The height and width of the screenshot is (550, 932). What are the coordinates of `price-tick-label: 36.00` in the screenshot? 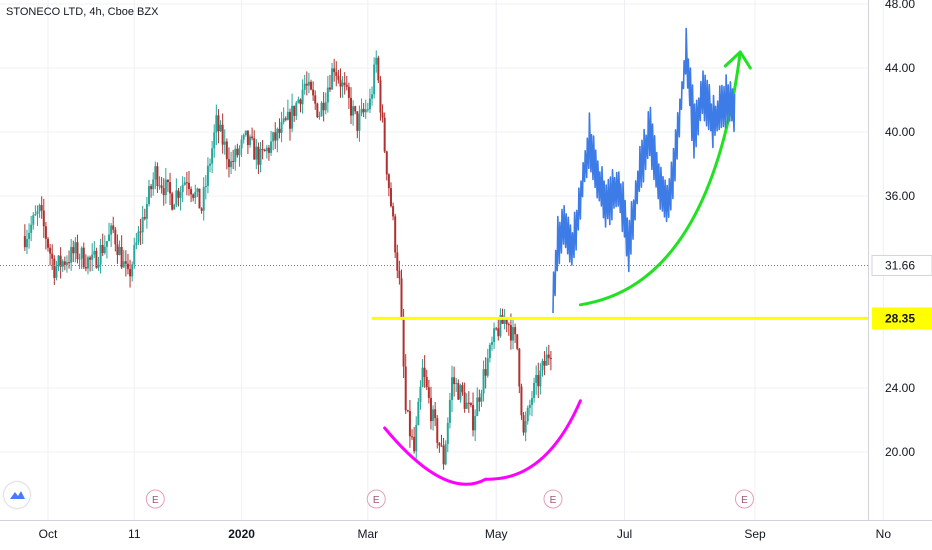 It's located at (900, 196).